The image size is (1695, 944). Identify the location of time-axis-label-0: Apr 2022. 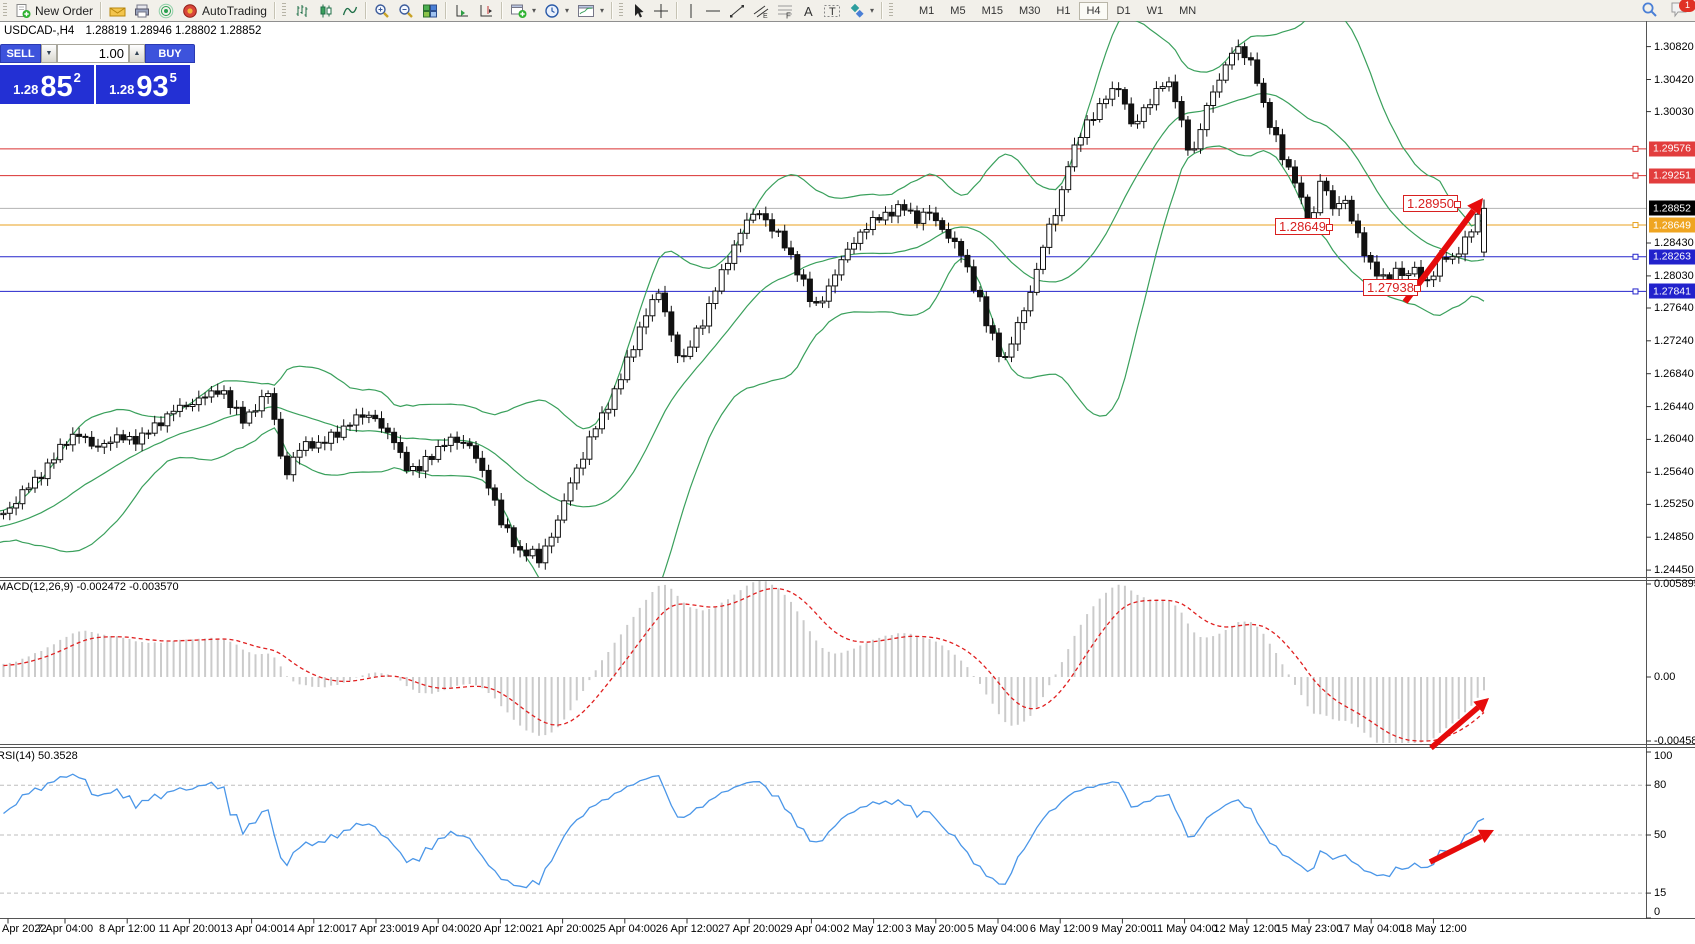
(24, 929).